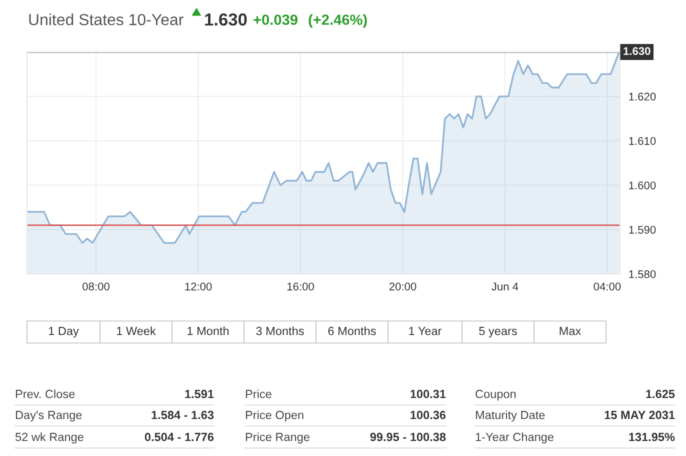 Image resolution: width=686 pixels, height=456 pixels. I want to click on text: 52 wk Range, so click(49, 438).